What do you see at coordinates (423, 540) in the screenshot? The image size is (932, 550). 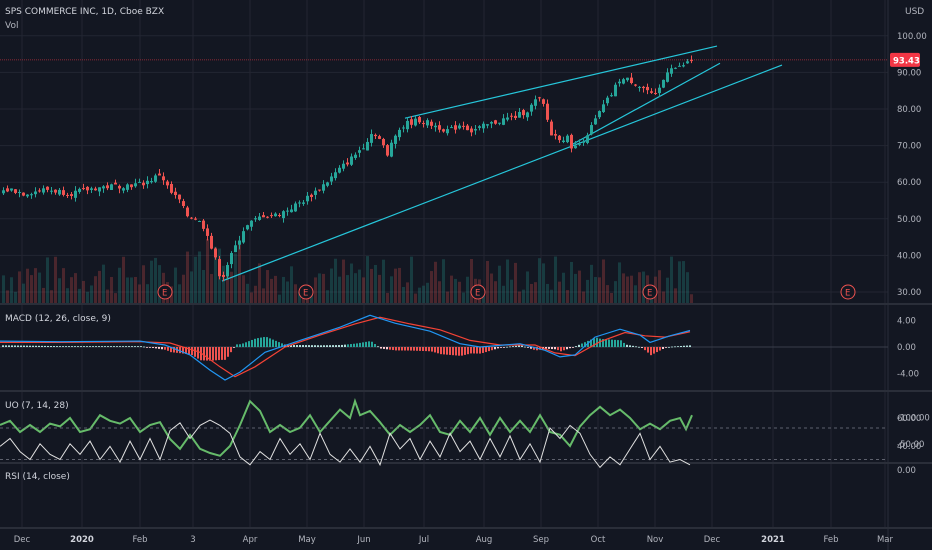 I see `x-tick-label: Jul` at bounding box center [423, 540].